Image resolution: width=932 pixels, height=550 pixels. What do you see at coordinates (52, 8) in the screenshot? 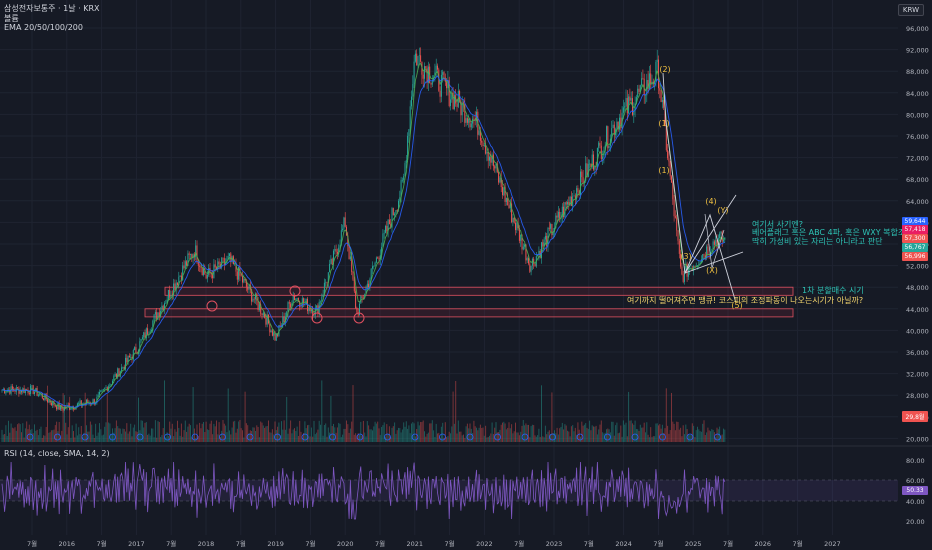
I see `symbol-title: 삼성전자보통주 · 1날 · KRX` at bounding box center [52, 8].